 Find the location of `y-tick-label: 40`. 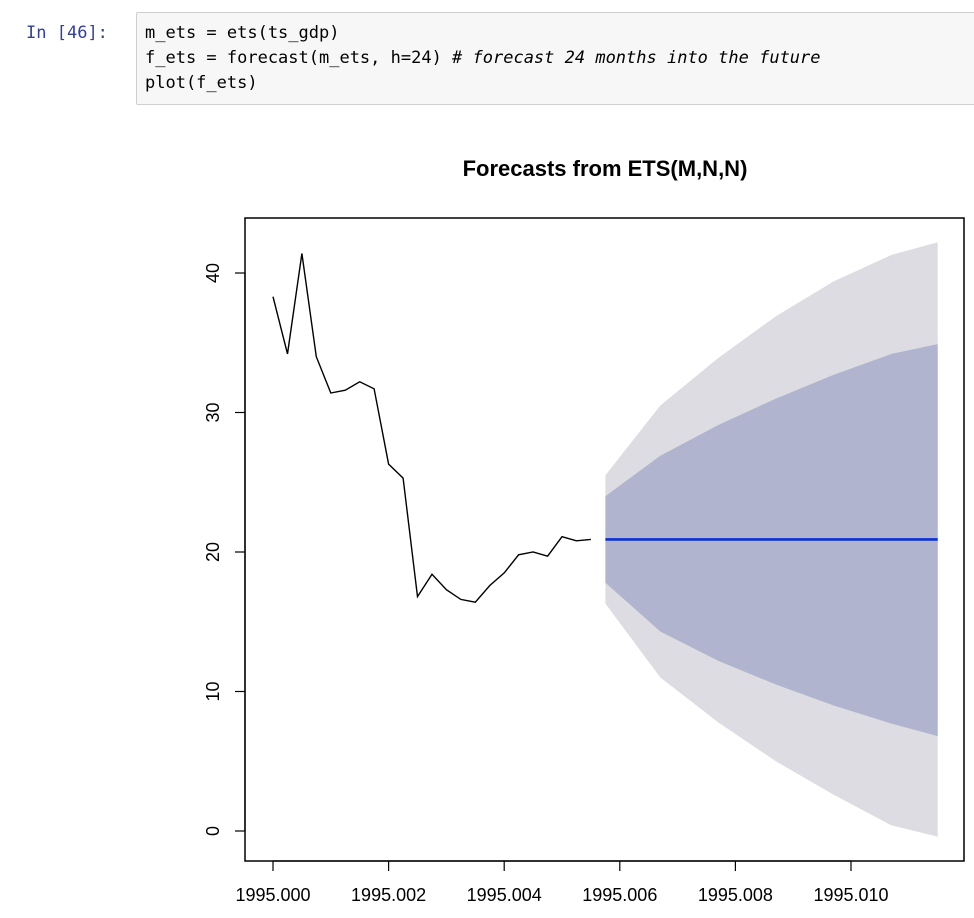

y-tick-label: 40 is located at coordinates (213, 273).